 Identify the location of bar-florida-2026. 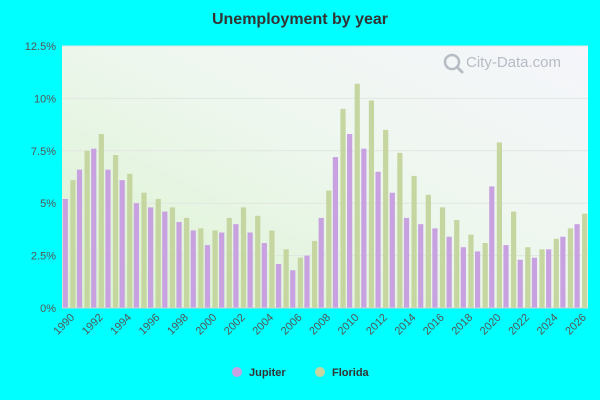
(585, 260).